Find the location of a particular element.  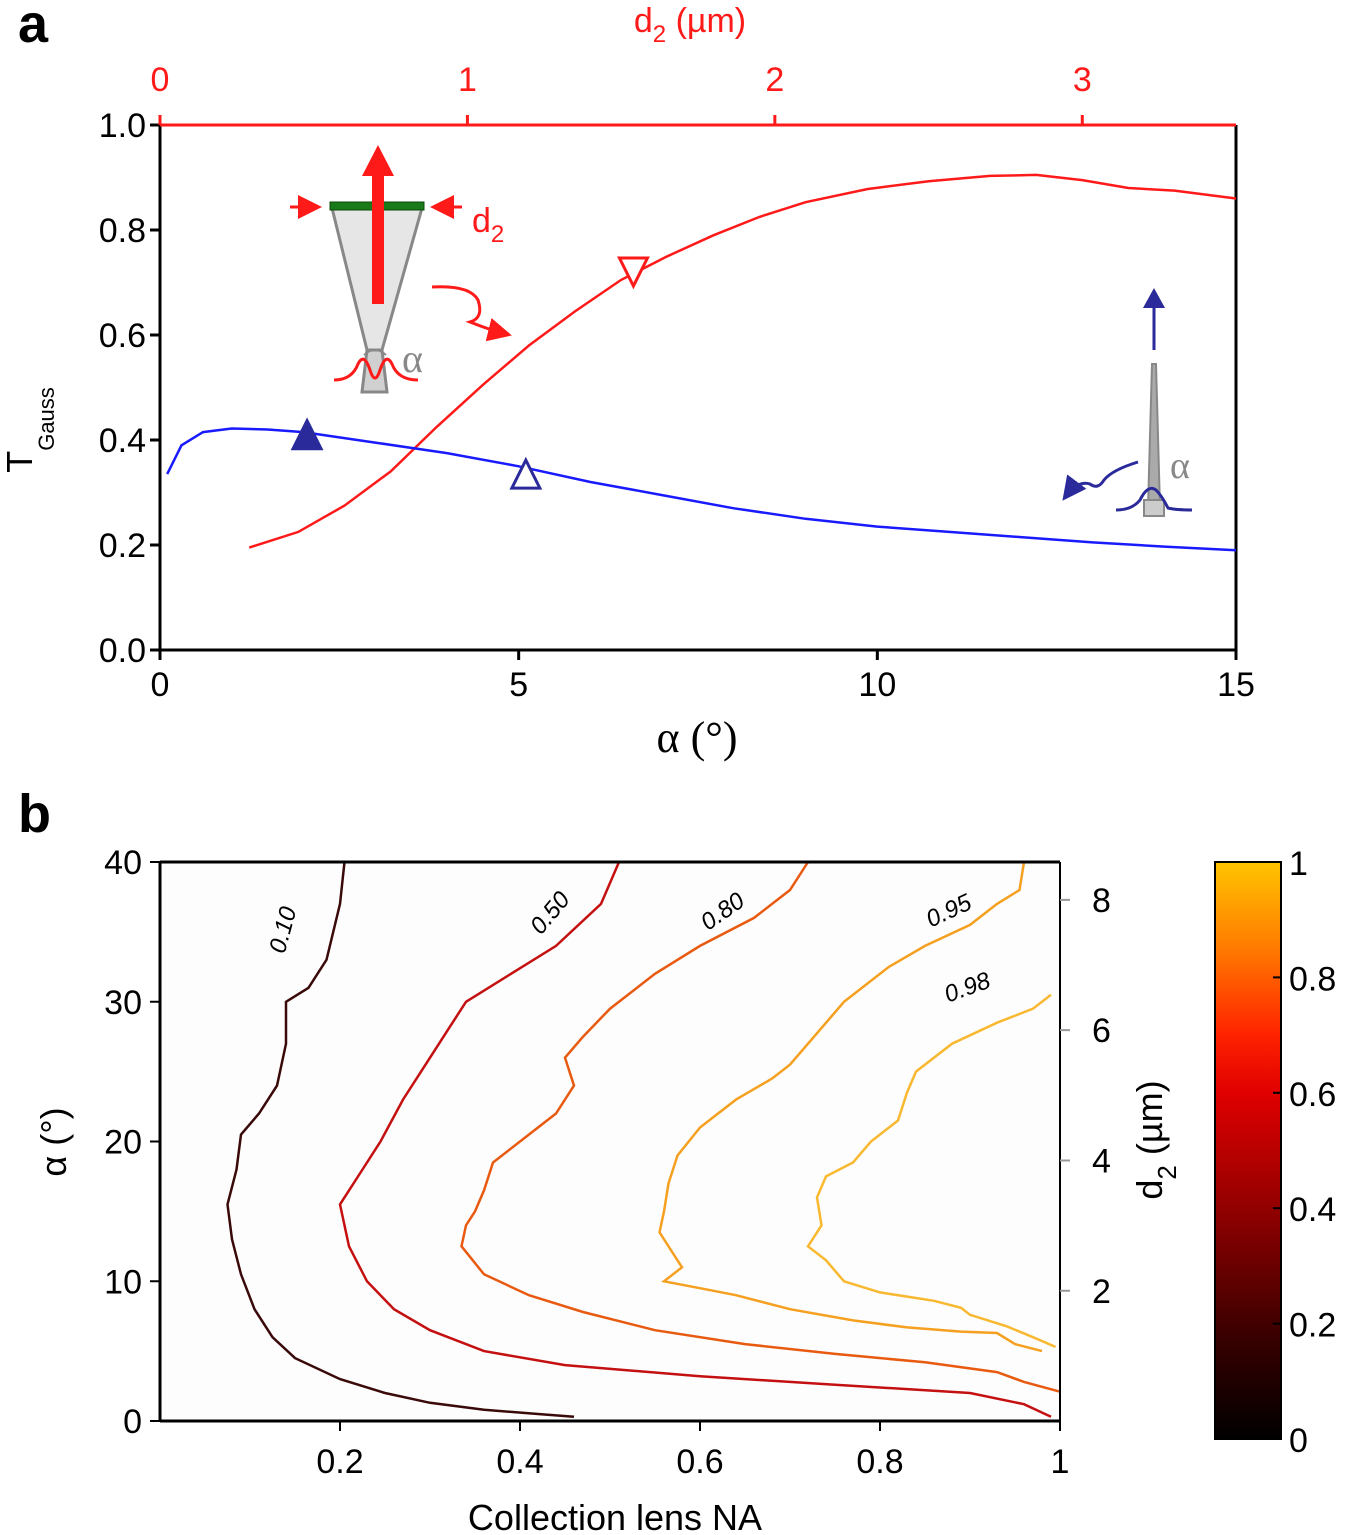

output-arrow-head is located at coordinates (378, 160).